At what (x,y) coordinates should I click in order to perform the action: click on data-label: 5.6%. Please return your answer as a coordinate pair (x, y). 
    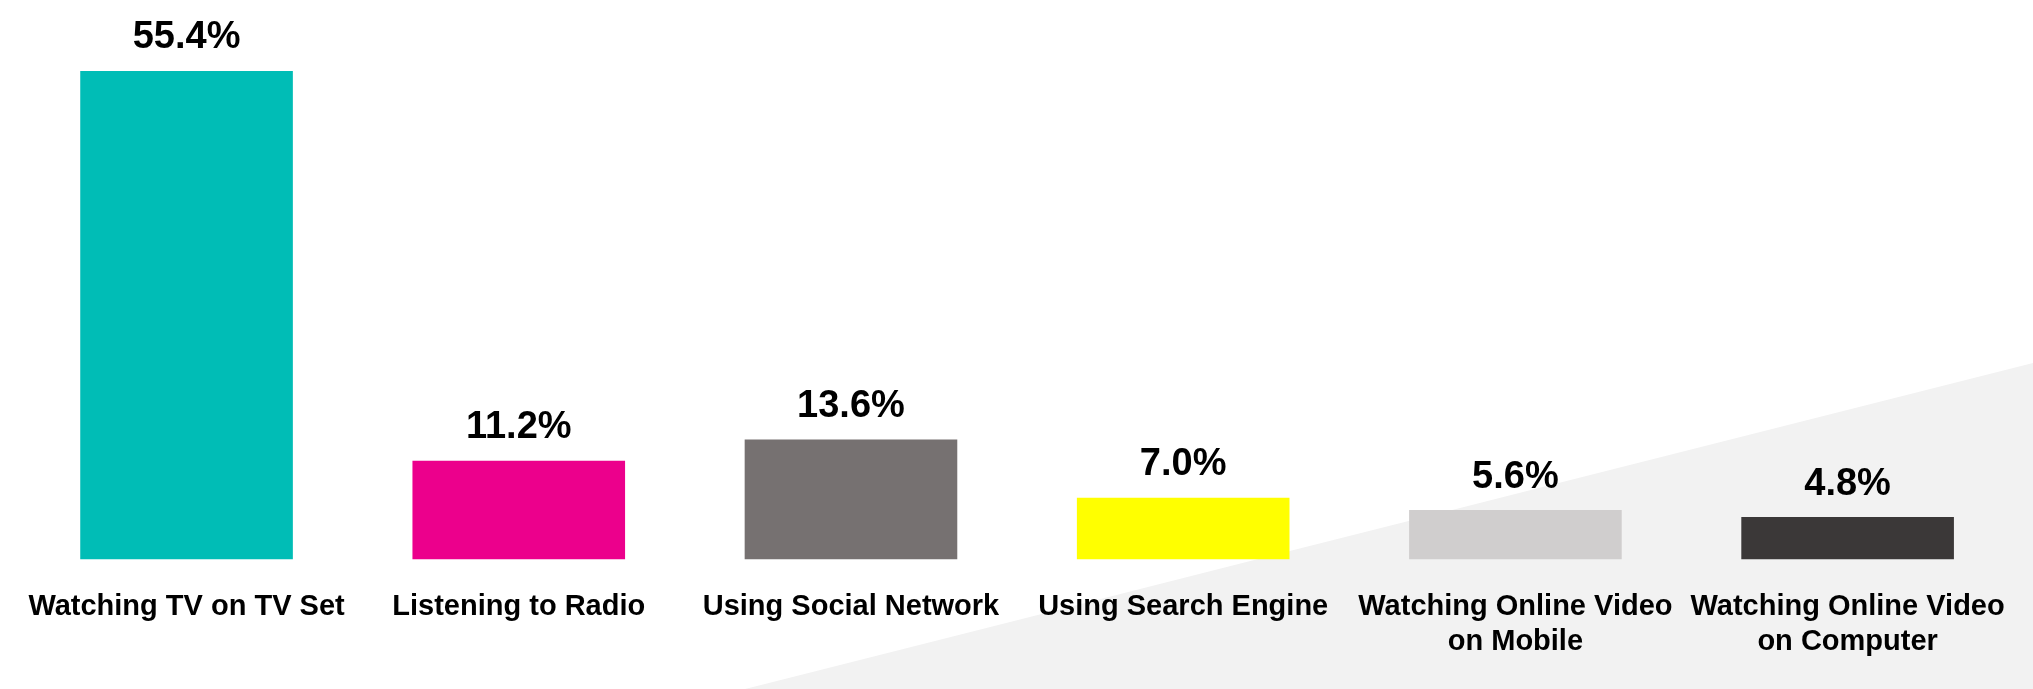
    Looking at the image, I should click on (1515, 474).